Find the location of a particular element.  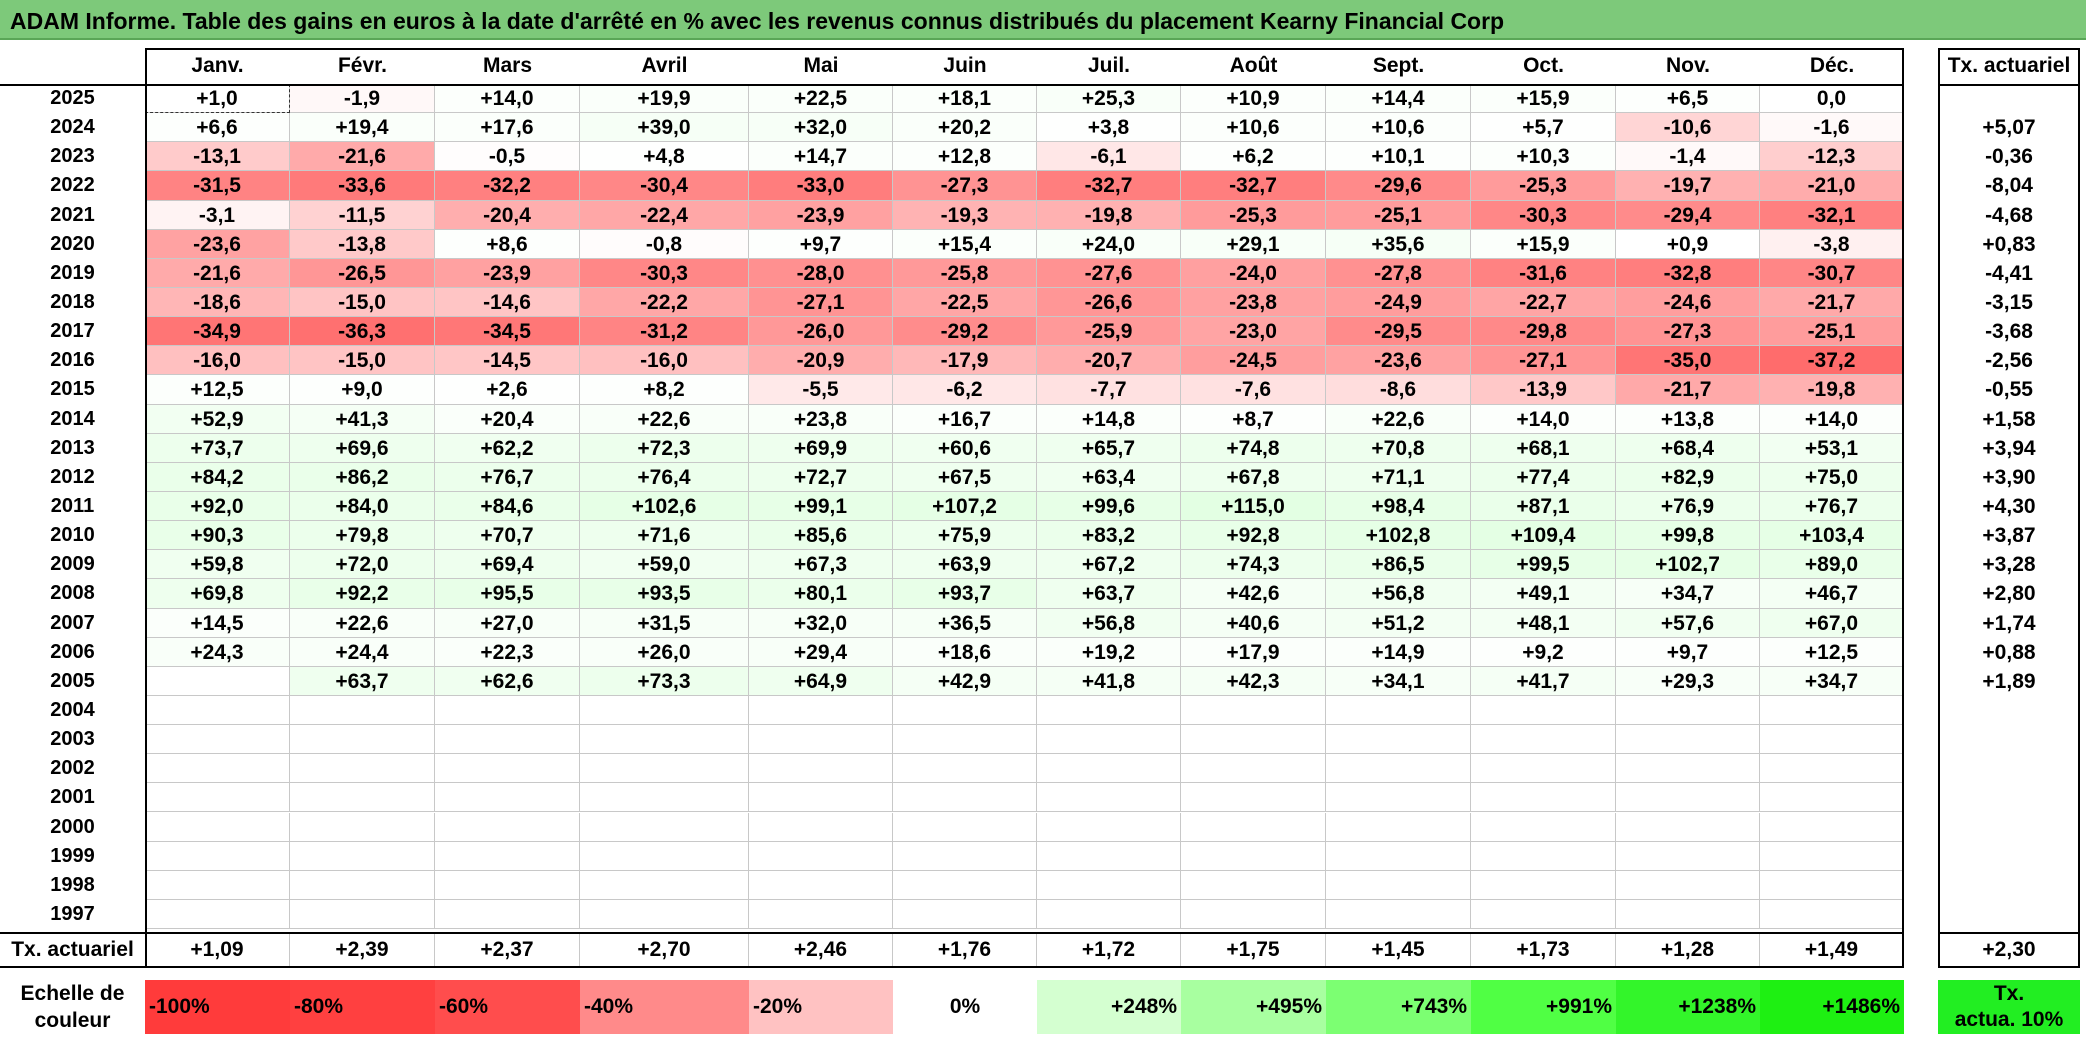

gain-cell: +20,4 is located at coordinates (507, 419).